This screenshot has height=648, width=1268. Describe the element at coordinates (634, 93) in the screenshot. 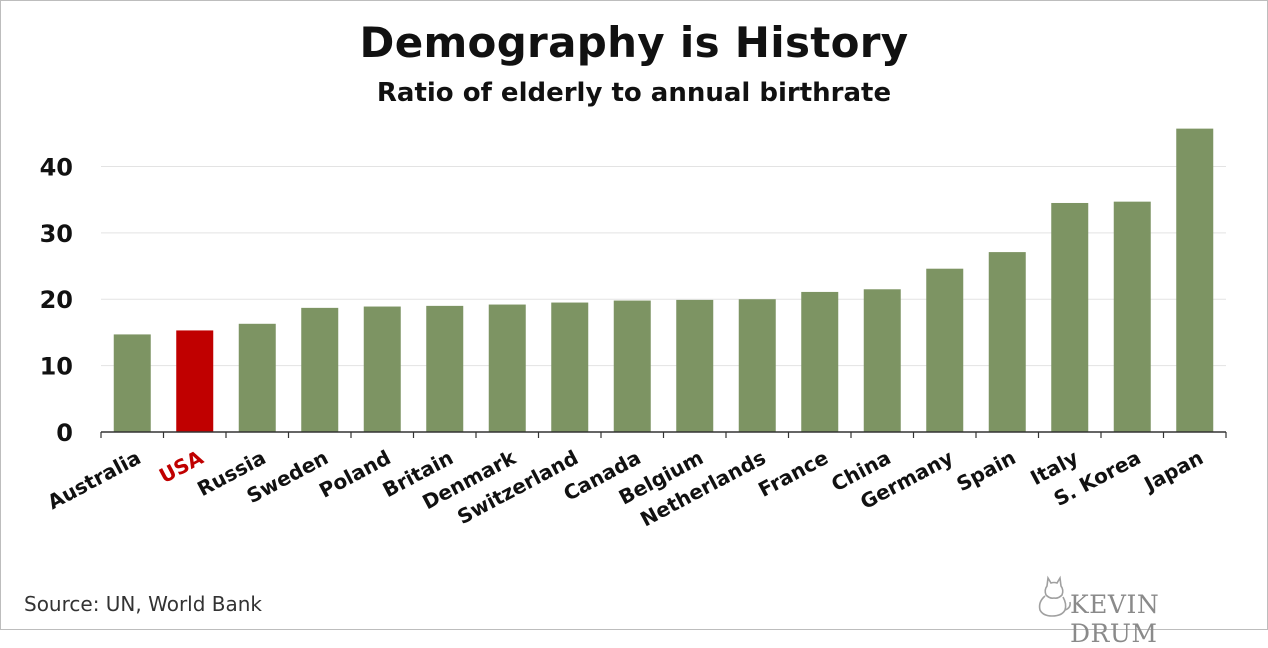

I see `chart-subtitle: Ratio of elderly to annual birthrate` at that location.